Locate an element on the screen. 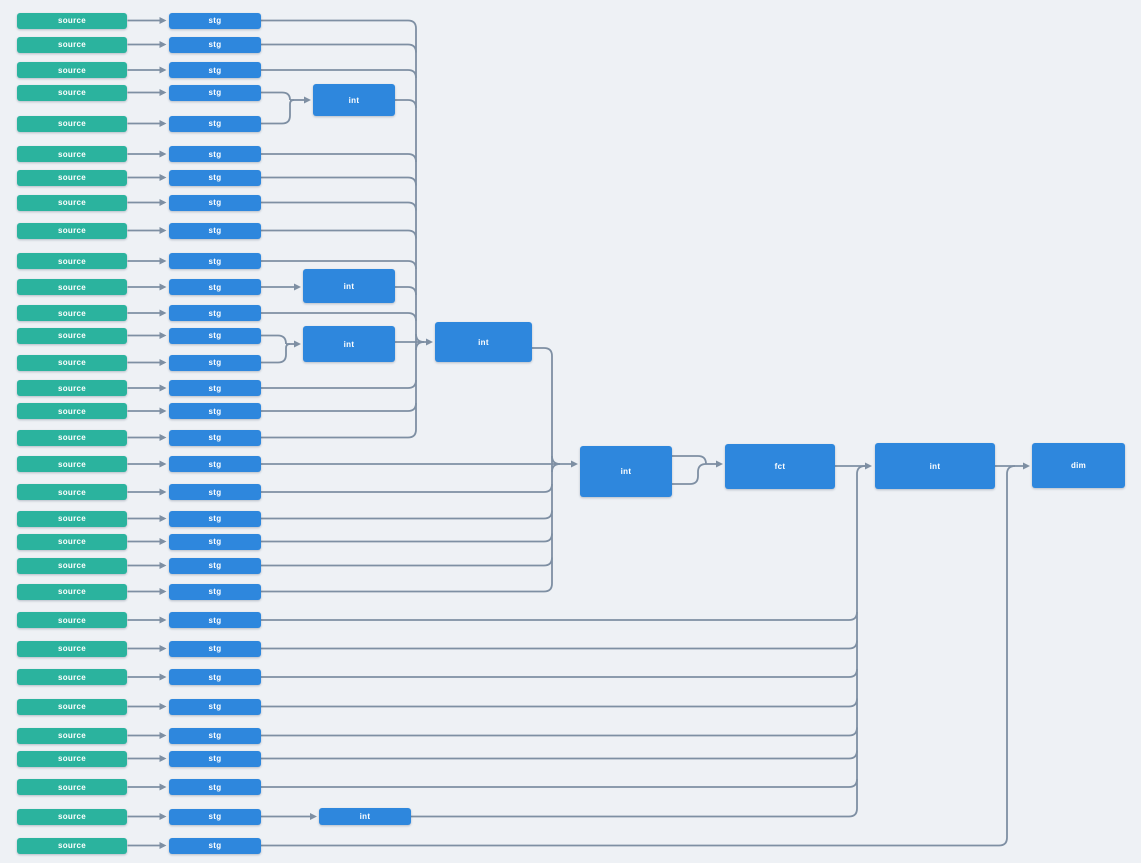 Image resolution: width=1141 pixels, height=863 pixels. fct-node: fct is located at coordinates (780, 466).